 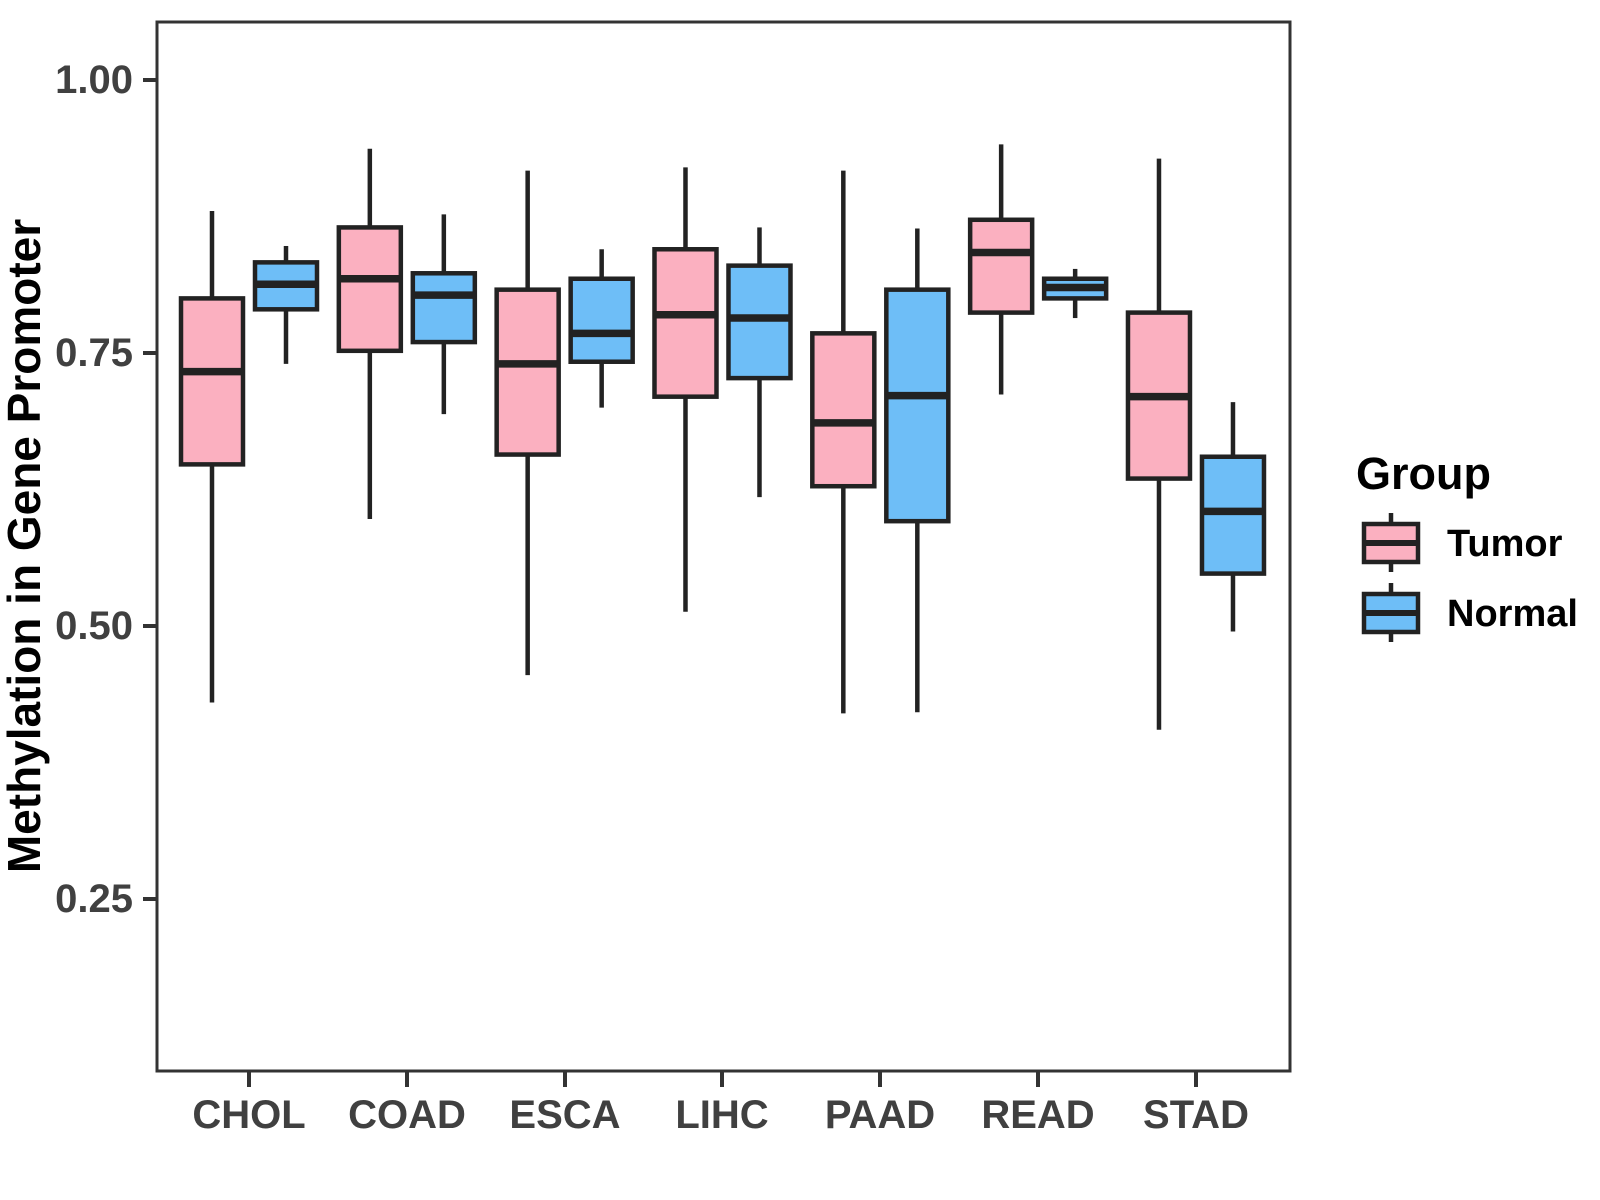 I want to click on box-paad-normal, so click(x=917, y=470).